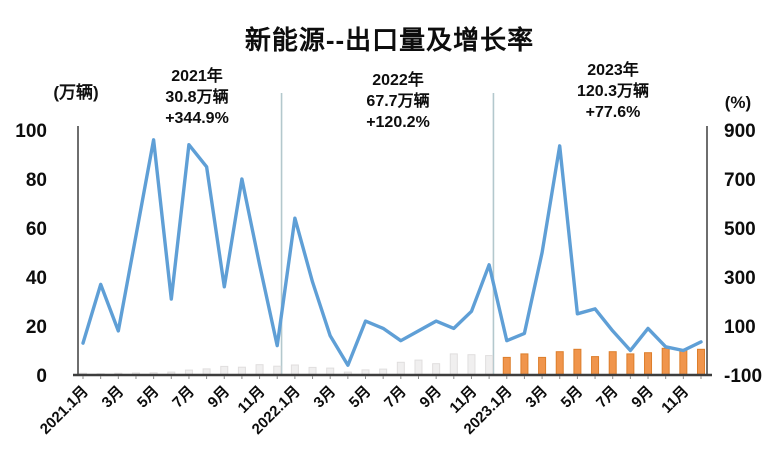  What do you see at coordinates (389, 40) in the screenshot?
I see `chart-title: 新能源--出口量及增长率` at bounding box center [389, 40].